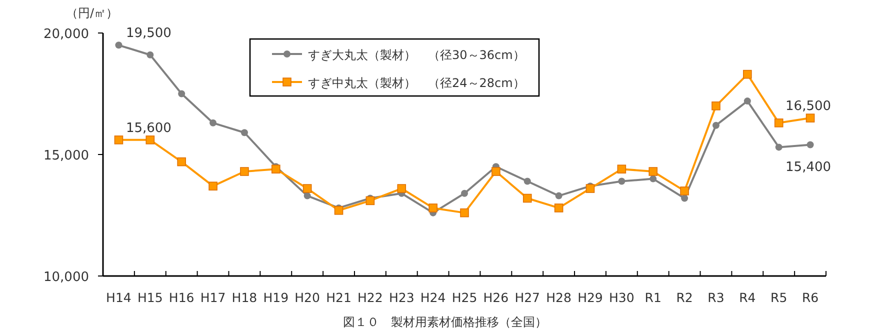  I want to click on x-tick-label: H26, so click(496, 297).